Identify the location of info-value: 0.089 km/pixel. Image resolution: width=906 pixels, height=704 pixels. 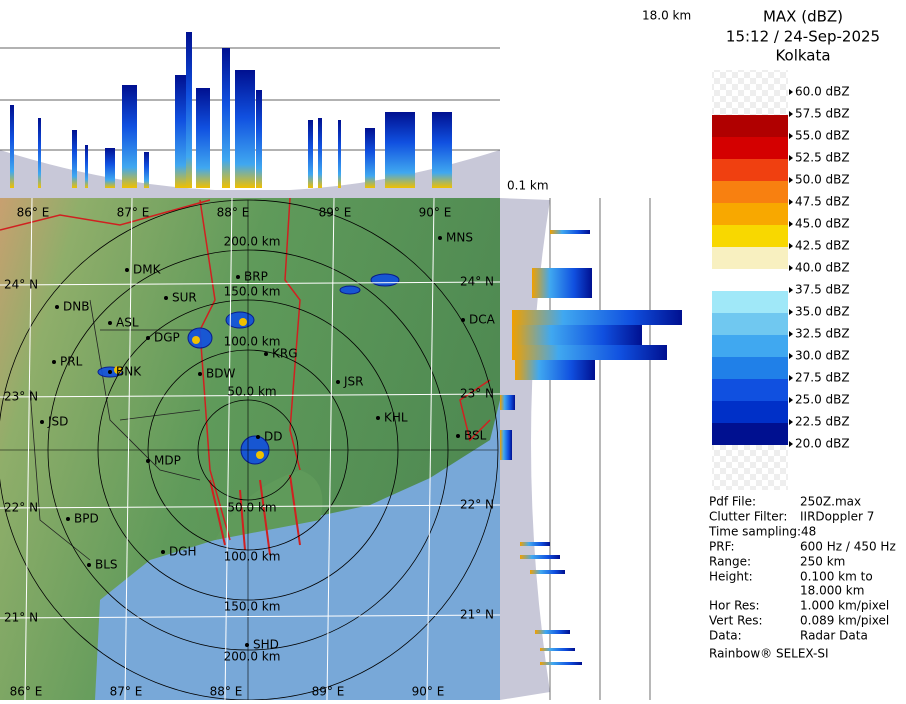
(844, 621).